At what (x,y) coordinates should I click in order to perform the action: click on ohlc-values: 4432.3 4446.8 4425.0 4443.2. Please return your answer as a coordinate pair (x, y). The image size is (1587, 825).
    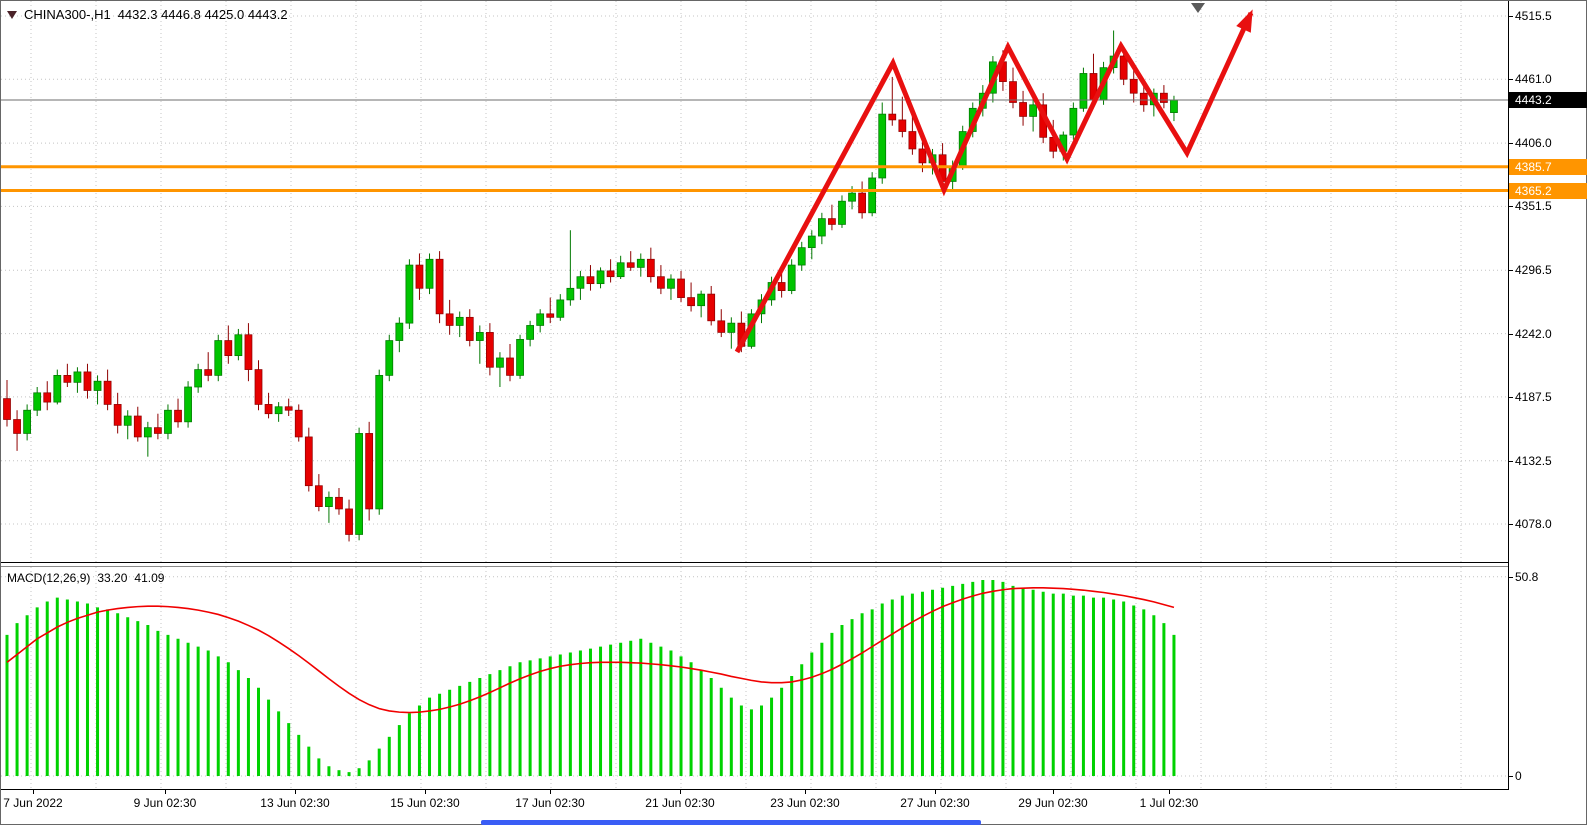
    Looking at the image, I should click on (202, 14).